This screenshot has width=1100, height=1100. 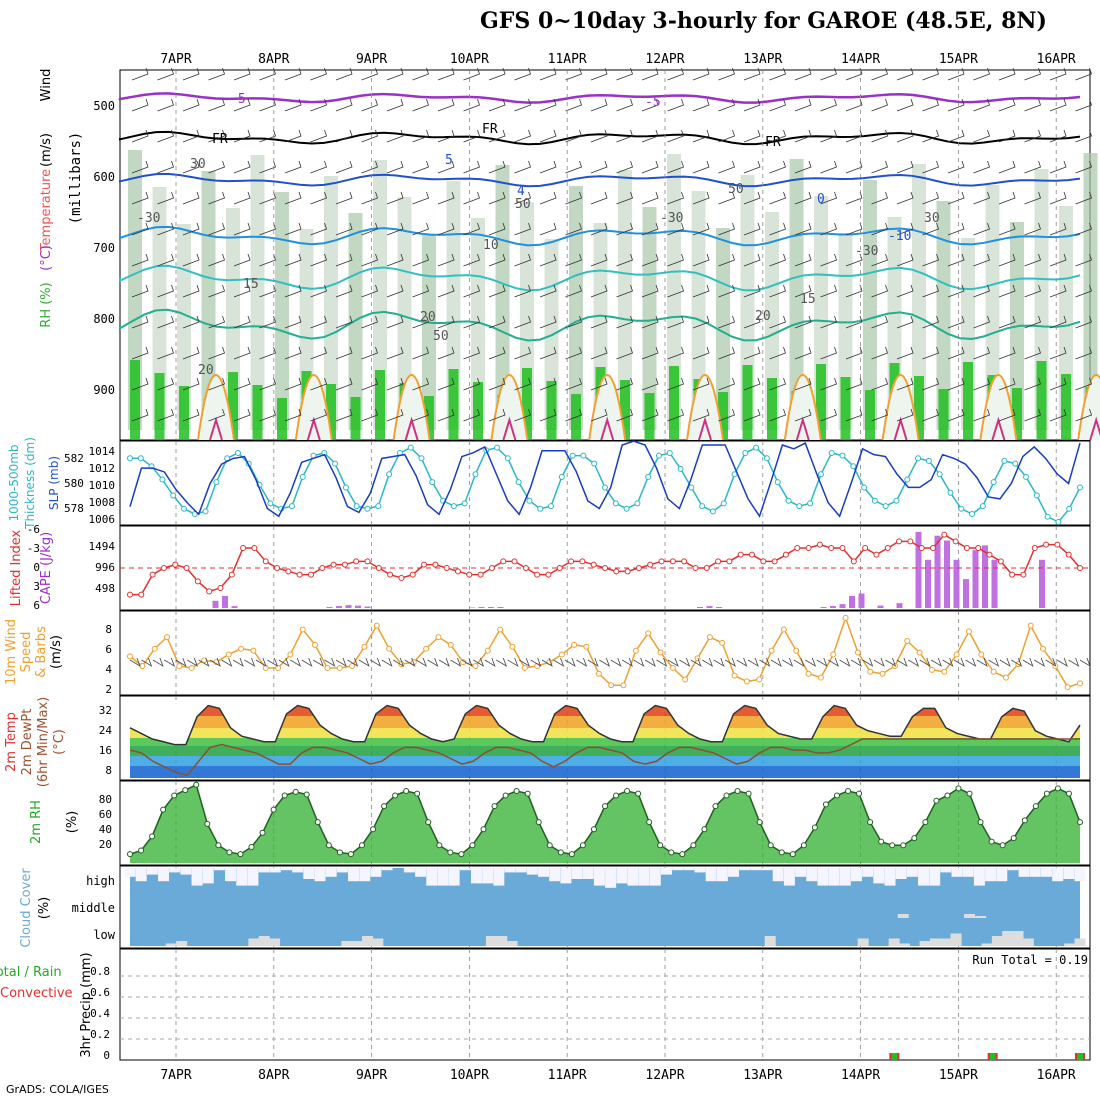 What do you see at coordinates (76, 178) in the screenshot?
I see `pressure-axis-label: (millibars)` at bounding box center [76, 178].